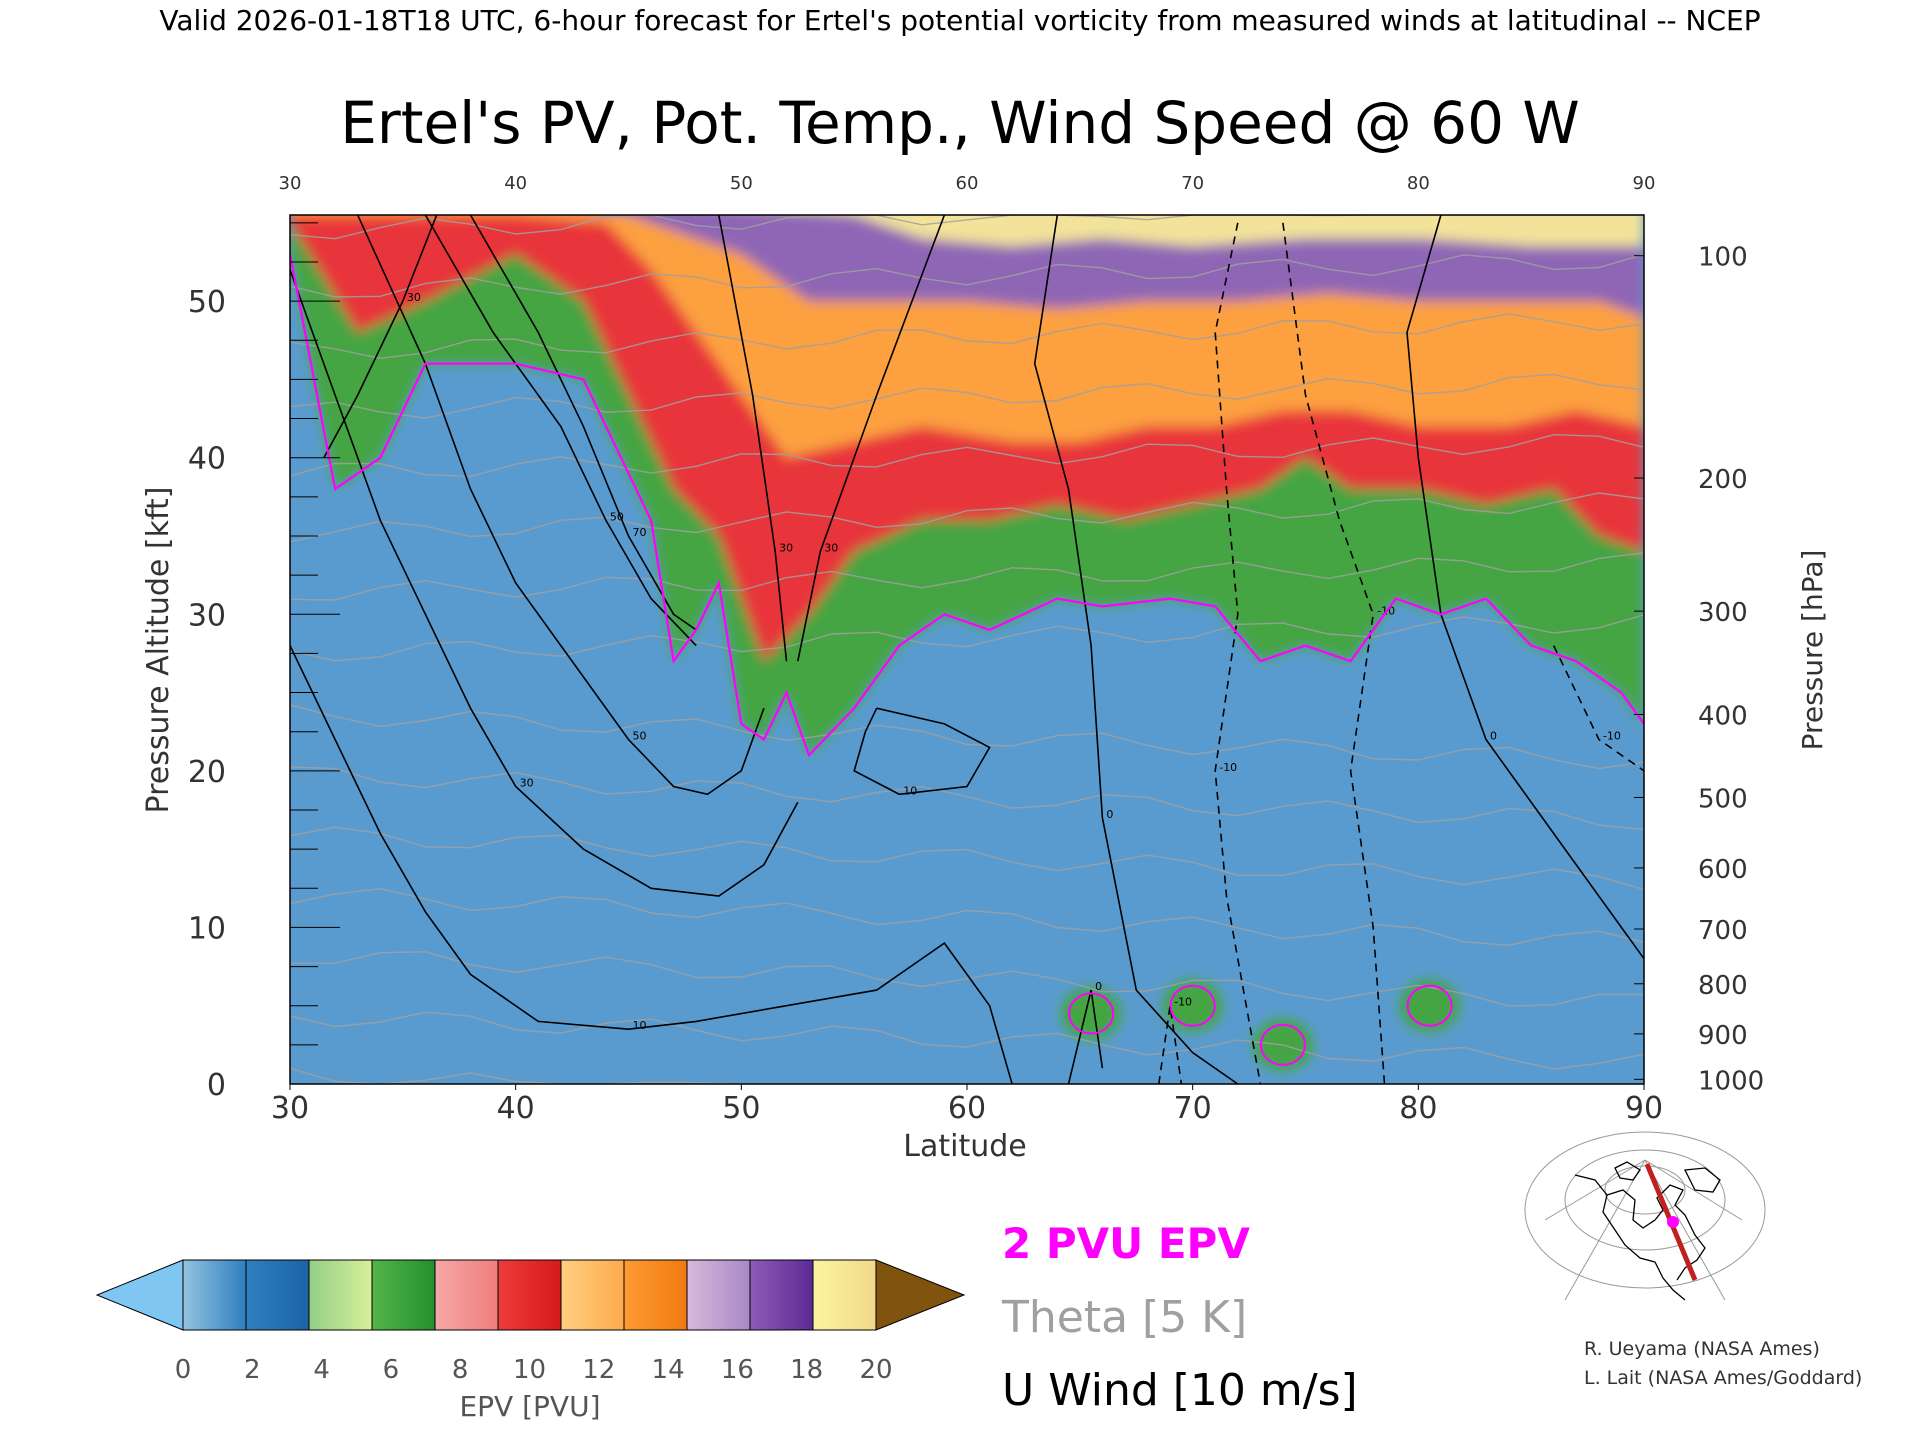 Image resolution: width=1920 pixels, height=1440 pixels. What do you see at coordinates (741, 183) in the screenshot?
I see `x-tick-label-top: 50` at bounding box center [741, 183].